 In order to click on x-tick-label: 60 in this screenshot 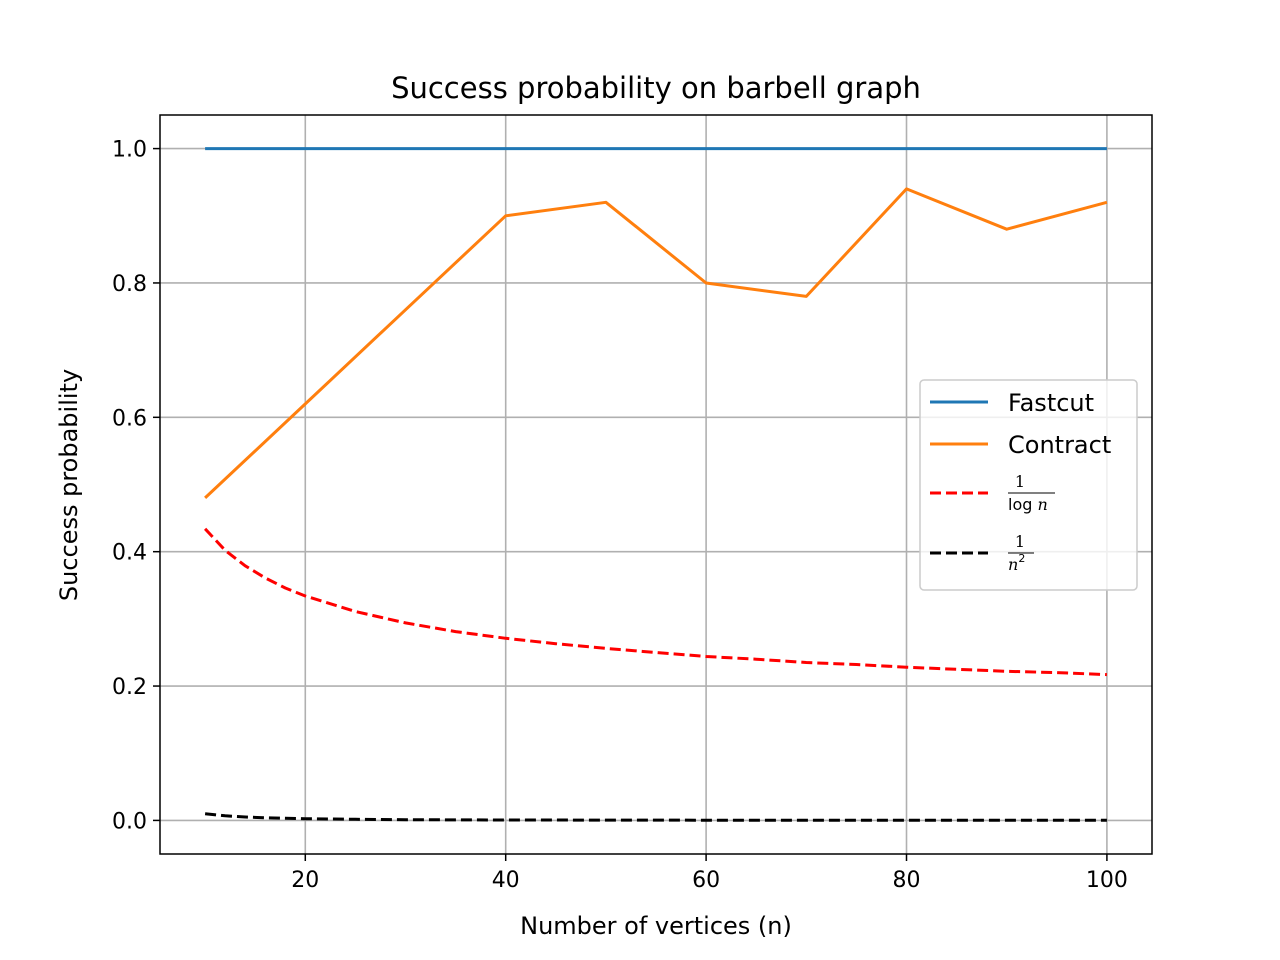, I will do `click(706, 880)`.